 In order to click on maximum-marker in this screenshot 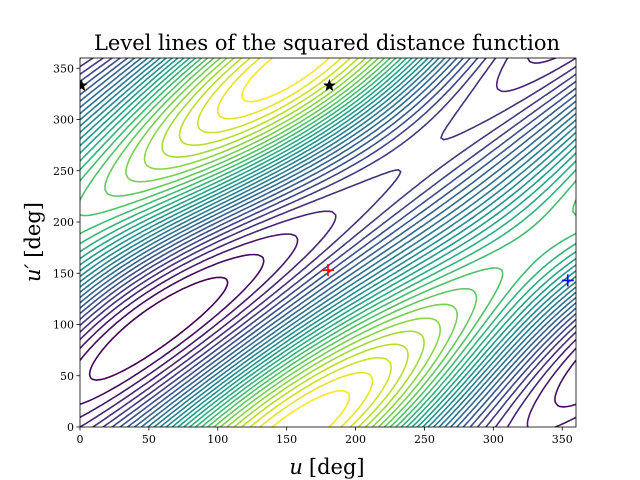, I will do `click(328, 270)`.